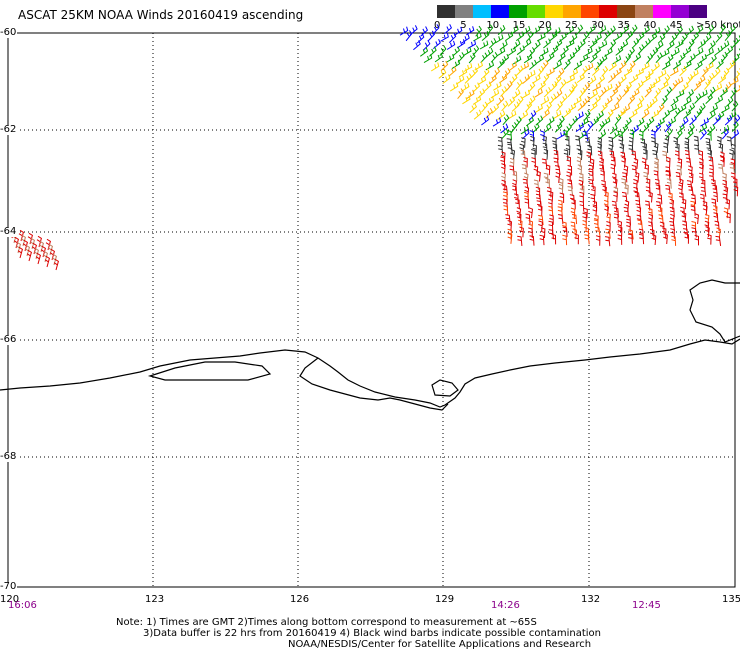 This screenshot has height=650, width=740. What do you see at coordinates (300, 599) in the screenshot?
I see `lon-label: 126` at bounding box center [300, 599].